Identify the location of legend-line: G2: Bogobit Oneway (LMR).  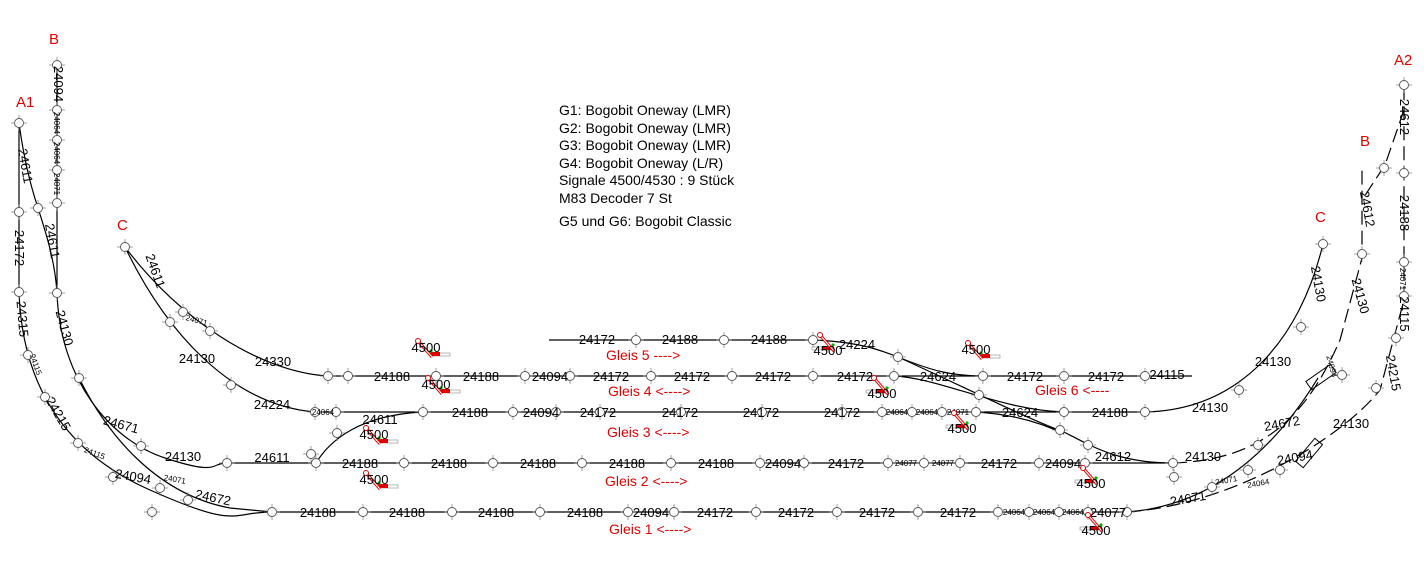
(645, 127).